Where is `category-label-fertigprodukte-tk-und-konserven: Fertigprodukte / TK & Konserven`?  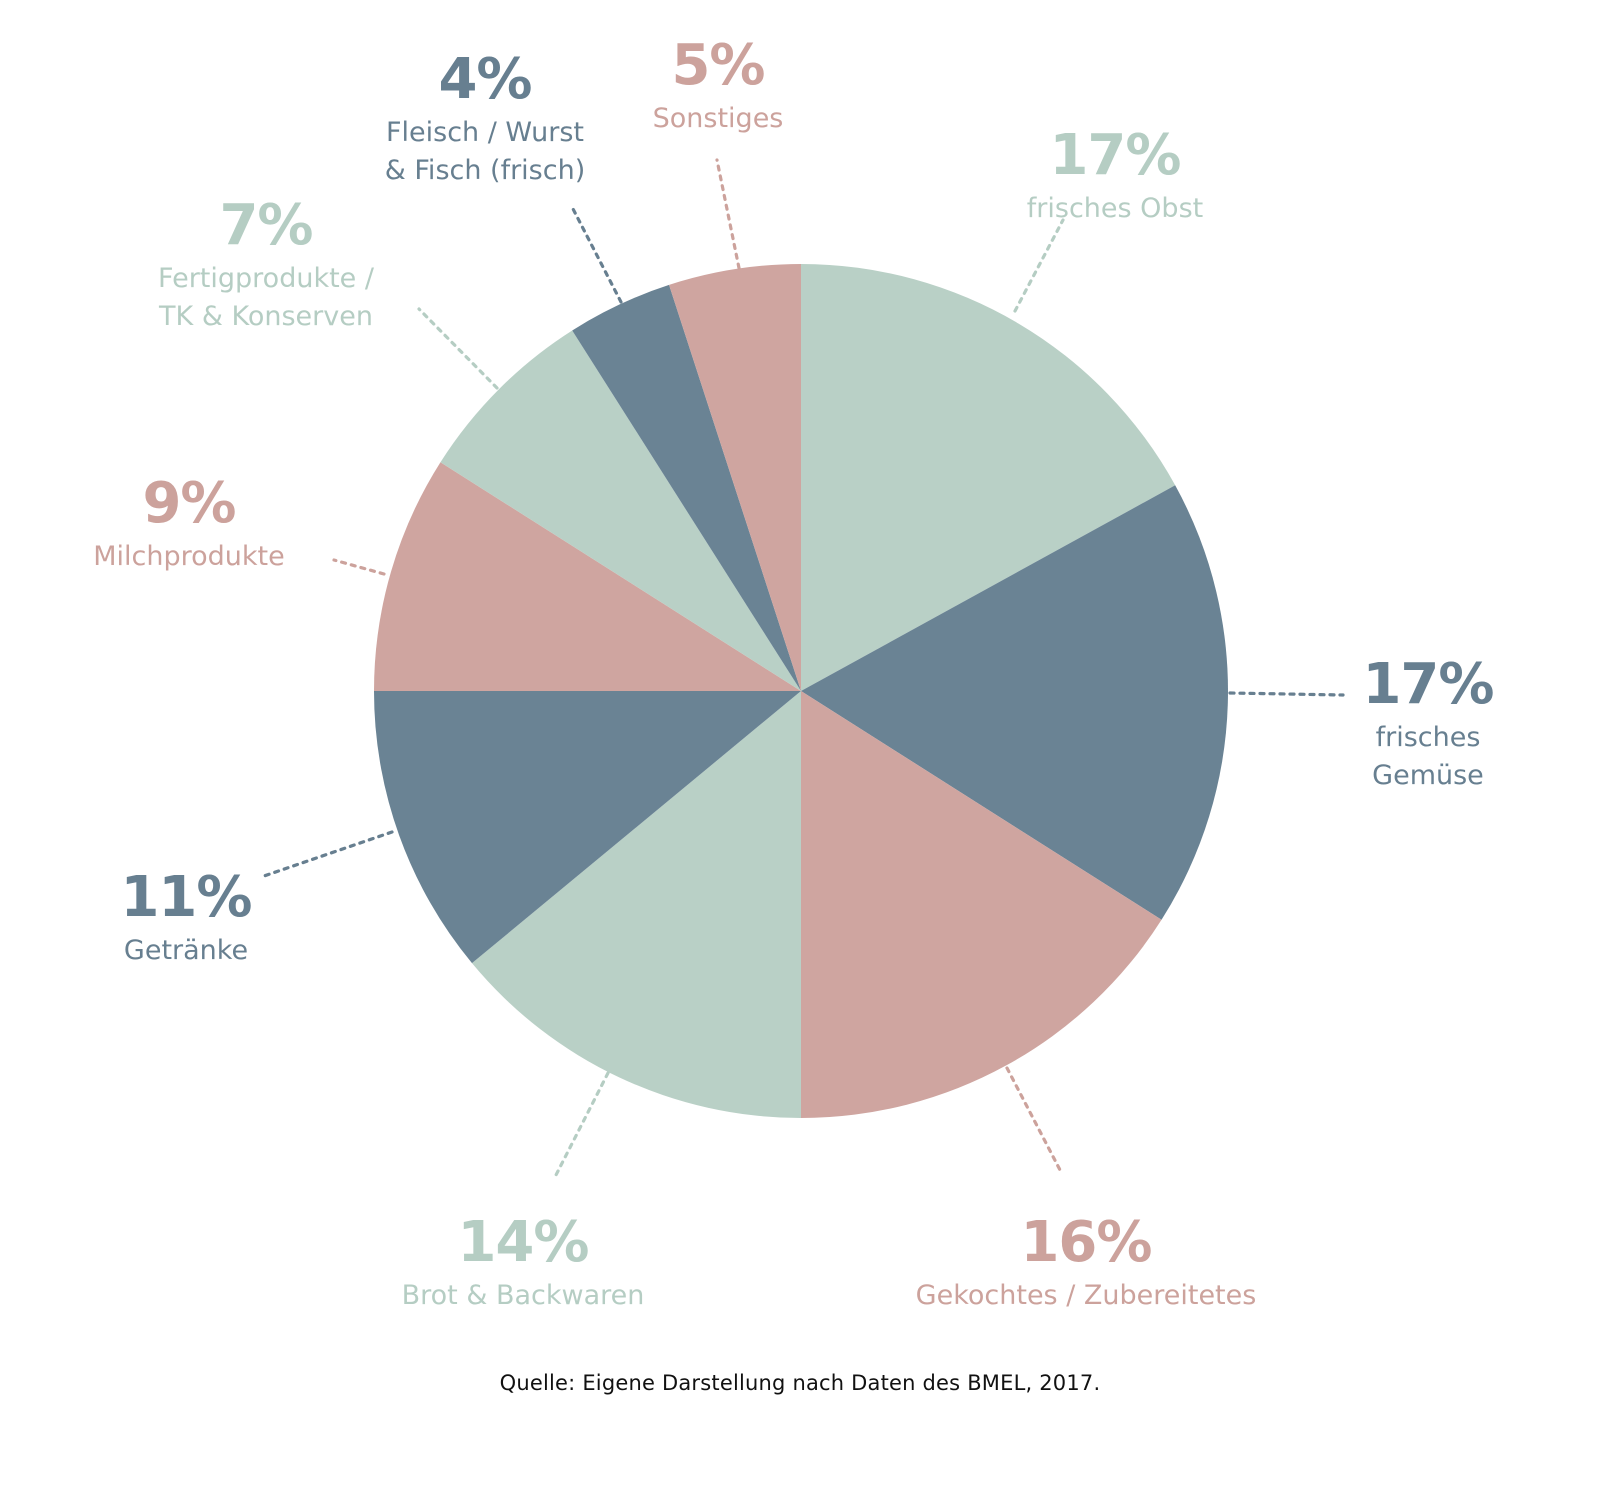 category-label-fertigprodukte-tk-und-konserven: Fertigprodukte / TK & Konserven is located at coordinates (266, 297).